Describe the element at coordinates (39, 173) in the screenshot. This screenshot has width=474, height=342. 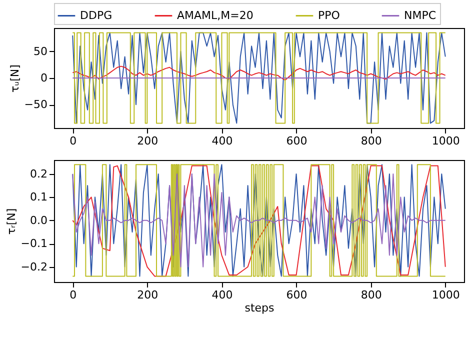
I see `y-tick-label: 0.2` at that location.